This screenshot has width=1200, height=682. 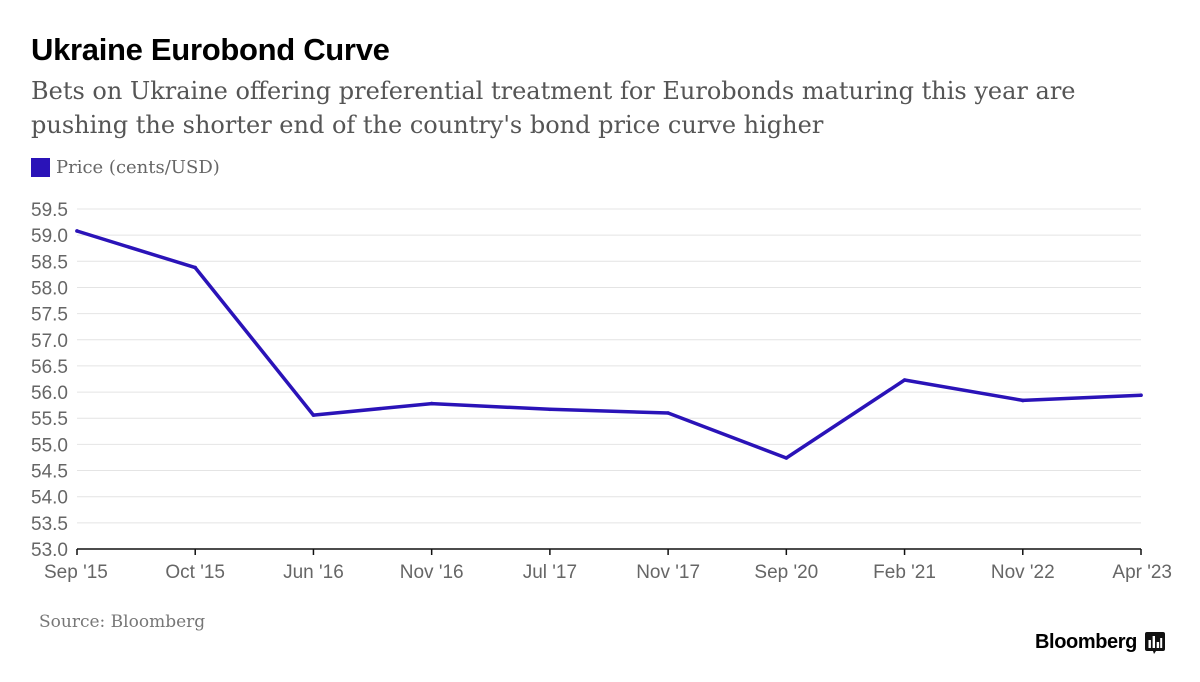 I want to click on x-tick-label: Nov '16, so click(x=432, y=572).